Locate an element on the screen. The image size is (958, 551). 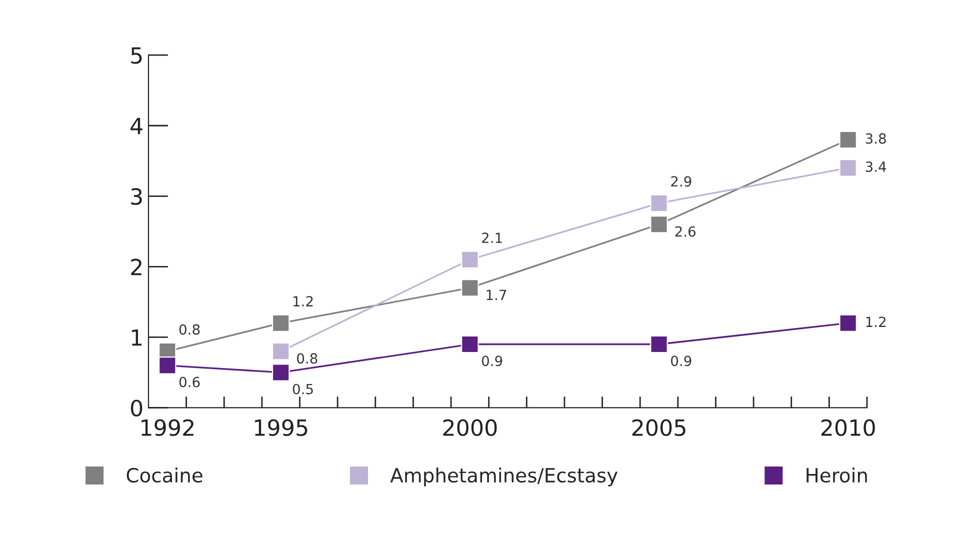
x-tick-label: 1995 is located at coordinates (281, 427).